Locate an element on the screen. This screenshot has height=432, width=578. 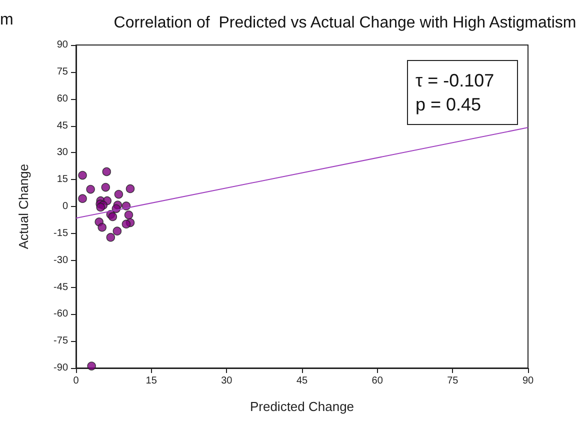
y-axis-title: Actual Change is located at coordinates (23, 207).